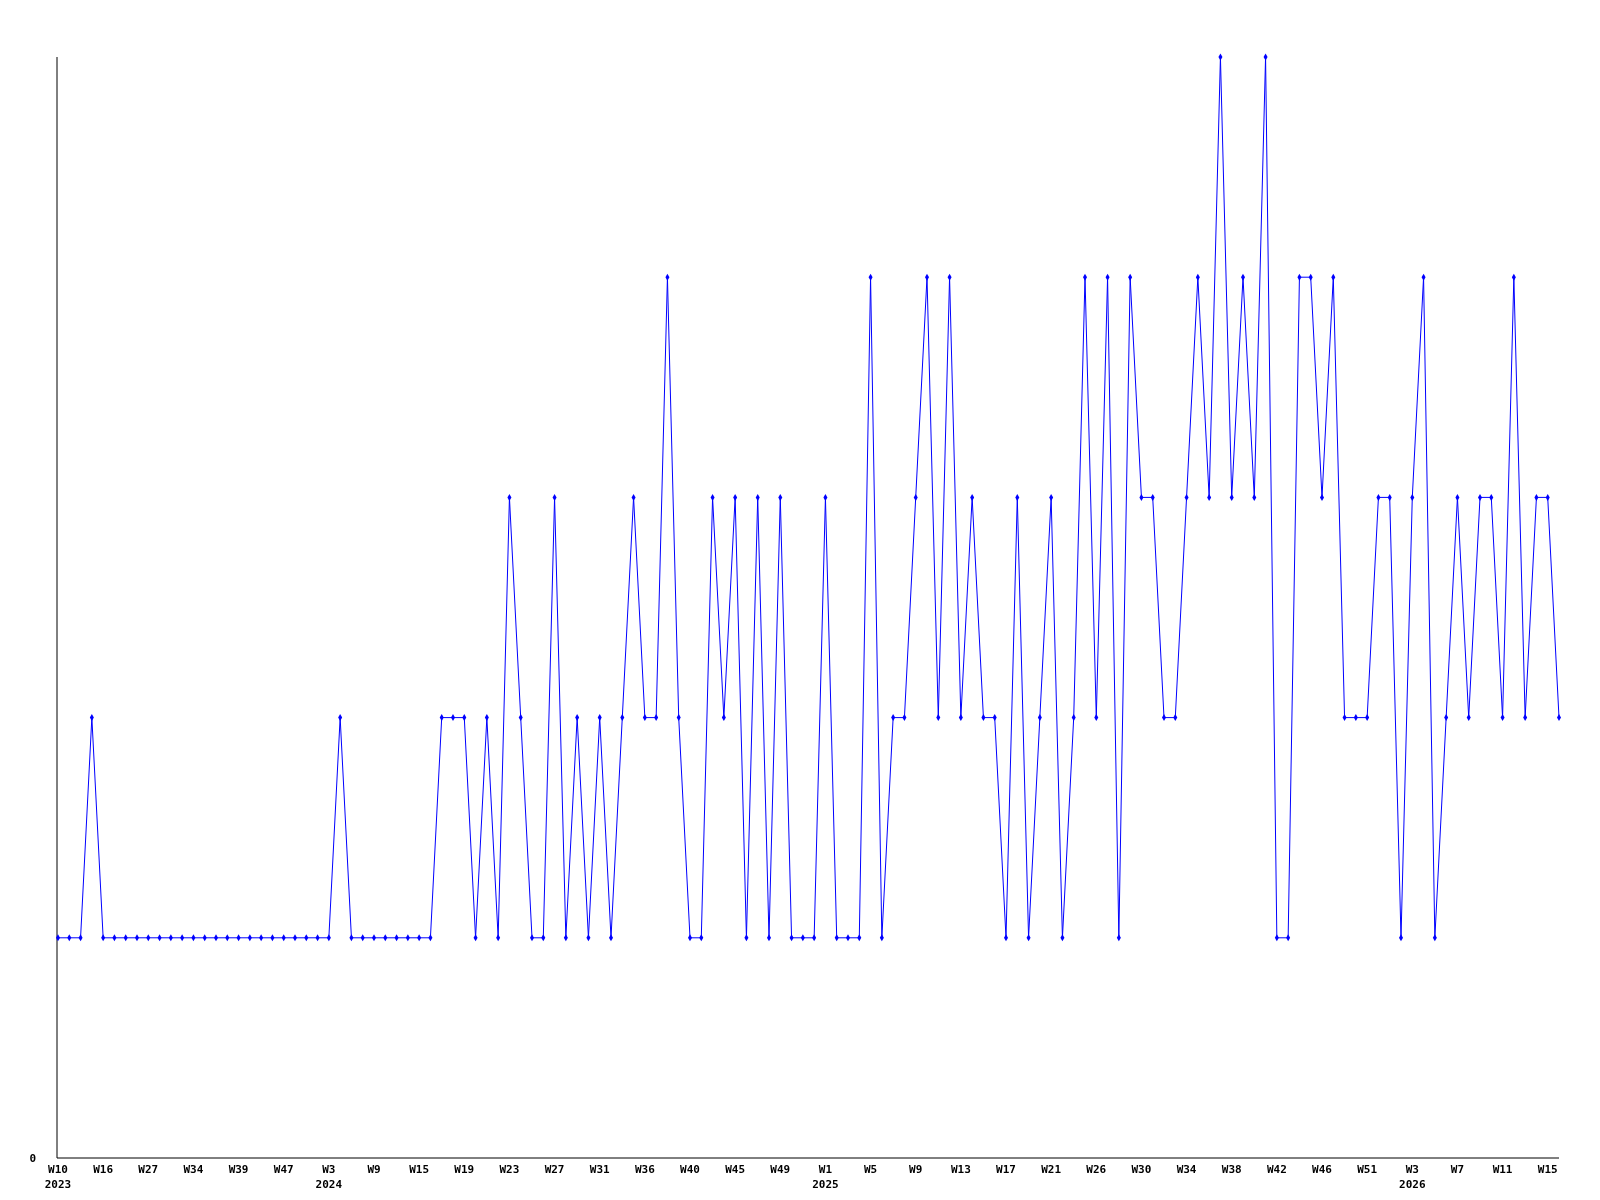 The width and height of the screenshot is (1600, 1200). I want to click on x-tick-label: W47, so click(283, 1169).